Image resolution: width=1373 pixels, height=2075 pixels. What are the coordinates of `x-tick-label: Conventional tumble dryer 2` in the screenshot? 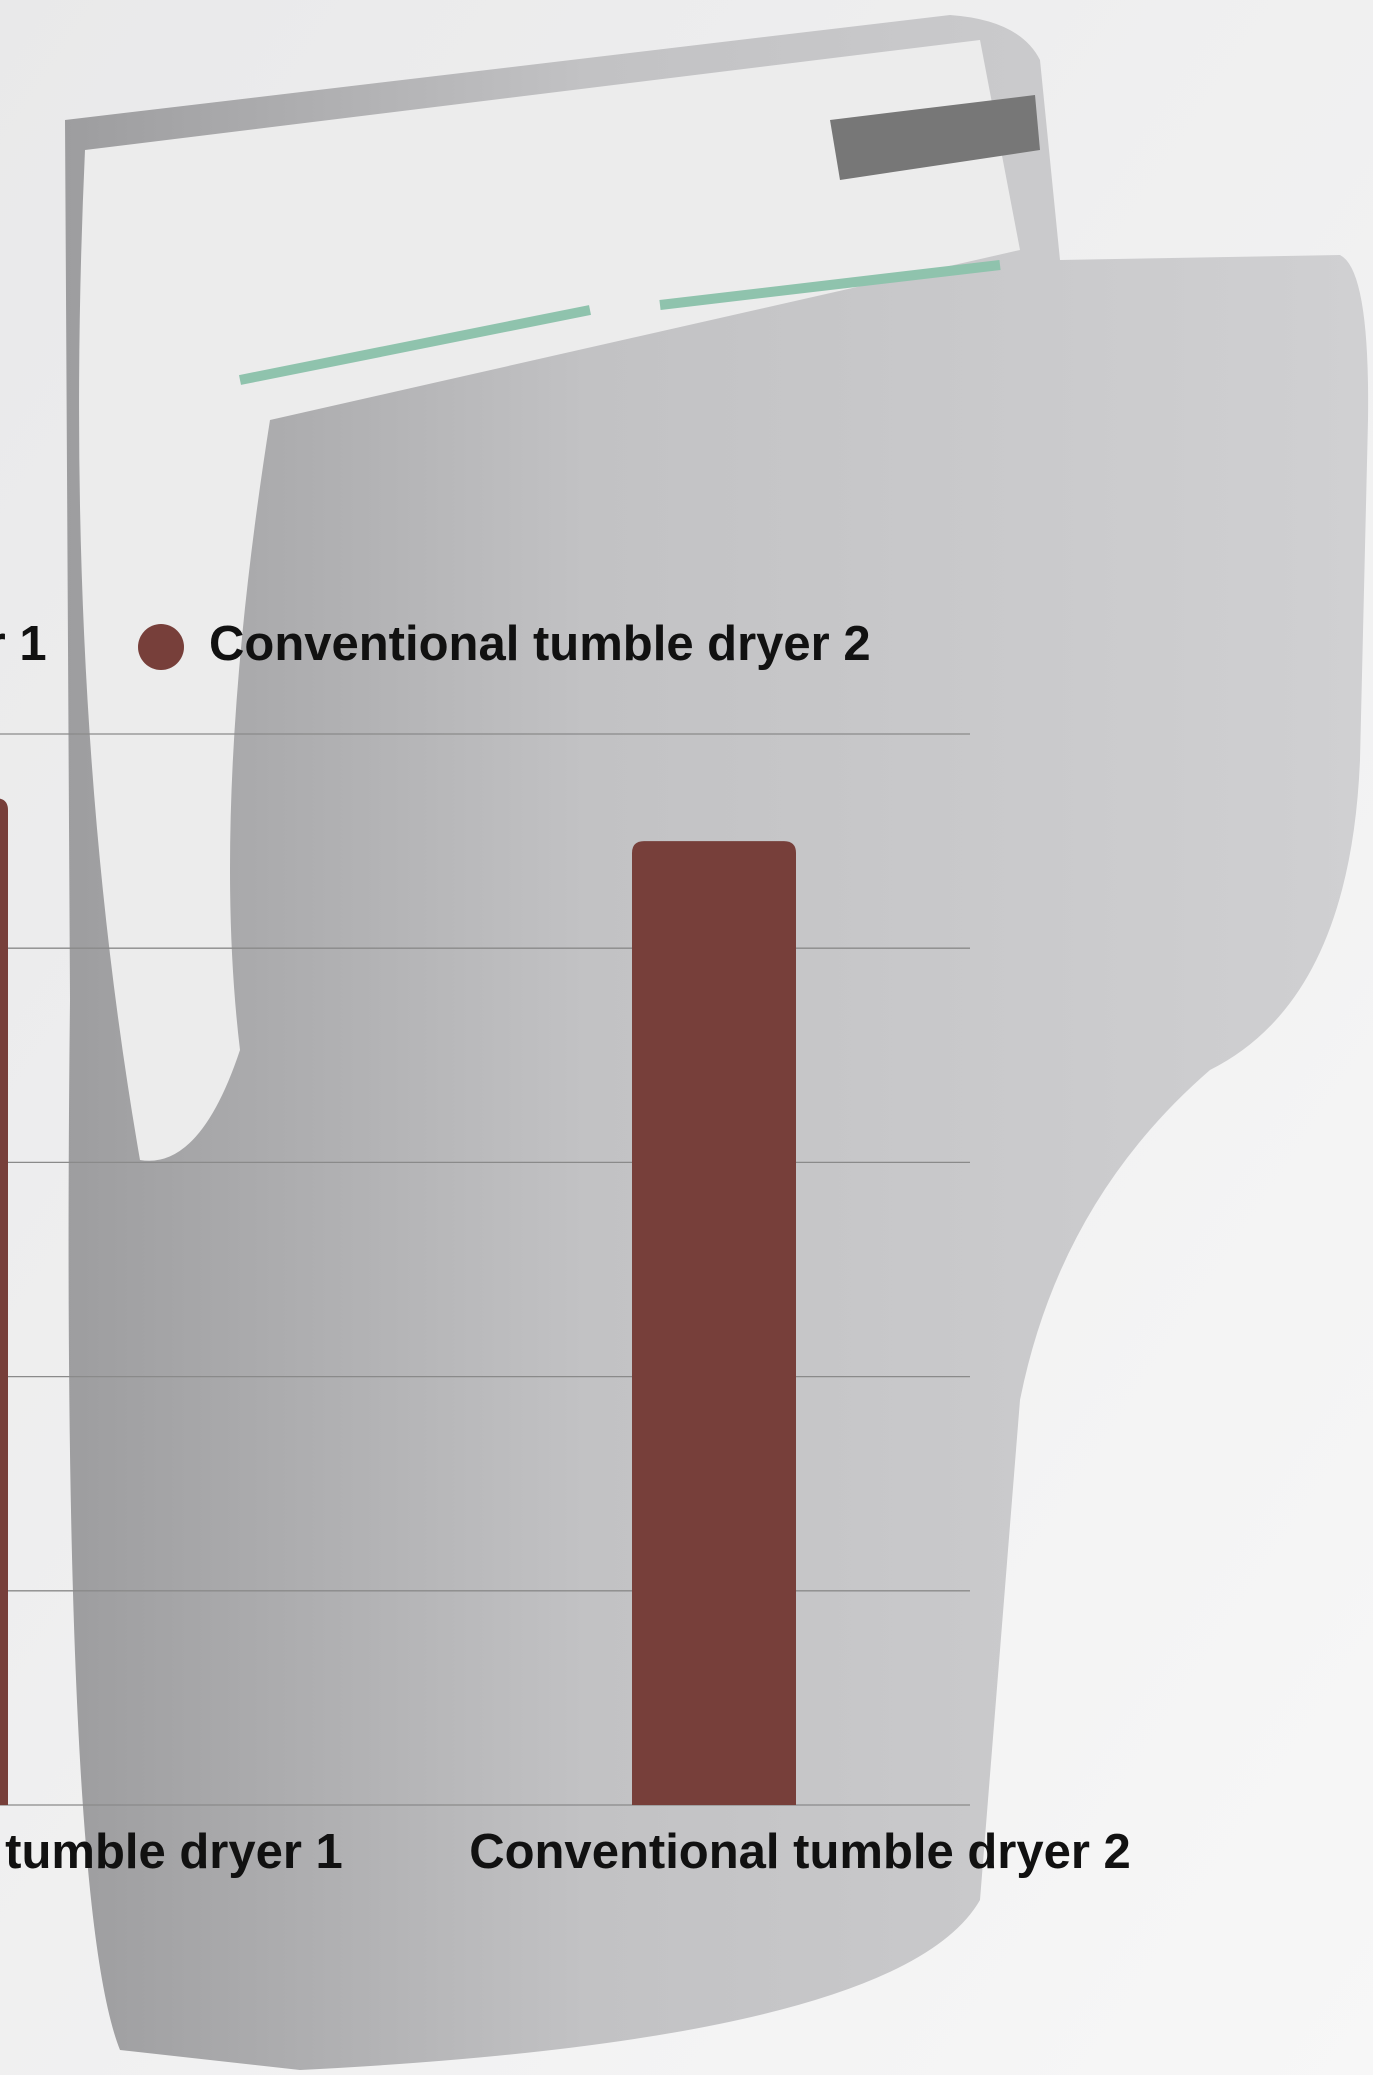 It's located at (800, 1852).